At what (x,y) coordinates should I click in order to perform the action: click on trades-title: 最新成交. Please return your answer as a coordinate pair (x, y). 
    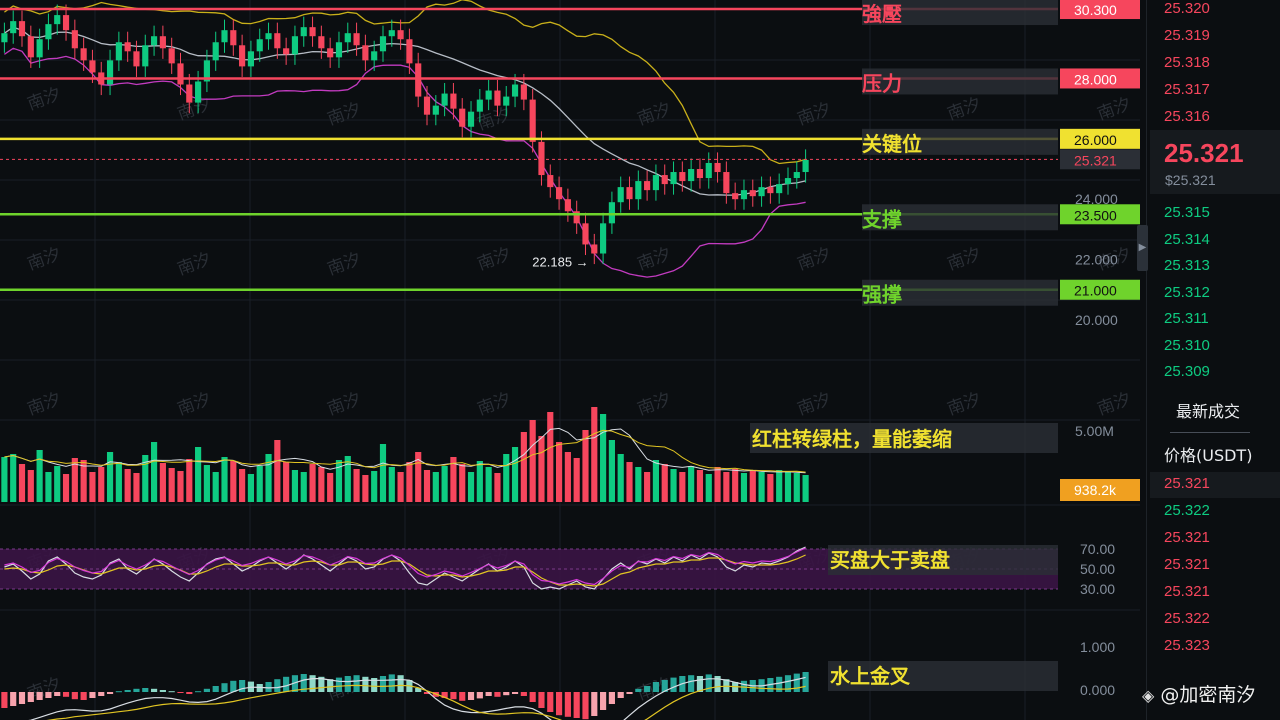
    Looking at the image, I should click on (1208, 411).